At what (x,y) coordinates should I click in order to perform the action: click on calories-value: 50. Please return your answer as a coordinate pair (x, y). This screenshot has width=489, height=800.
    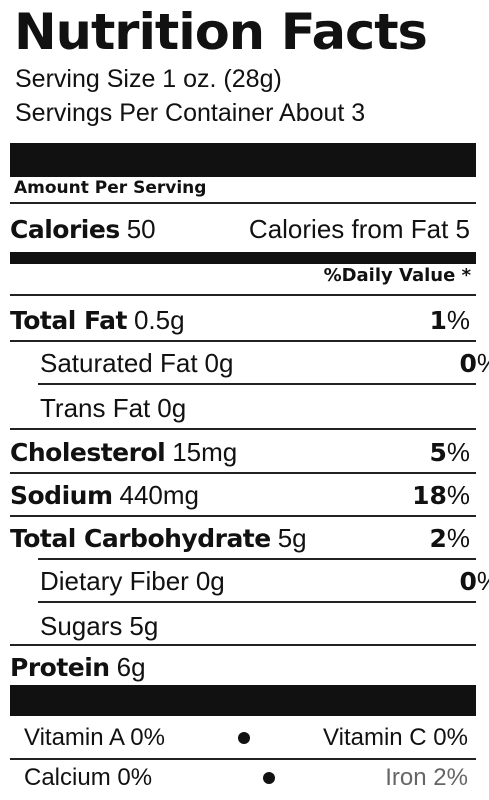
    Looking at the image, I should click on (141, 228).